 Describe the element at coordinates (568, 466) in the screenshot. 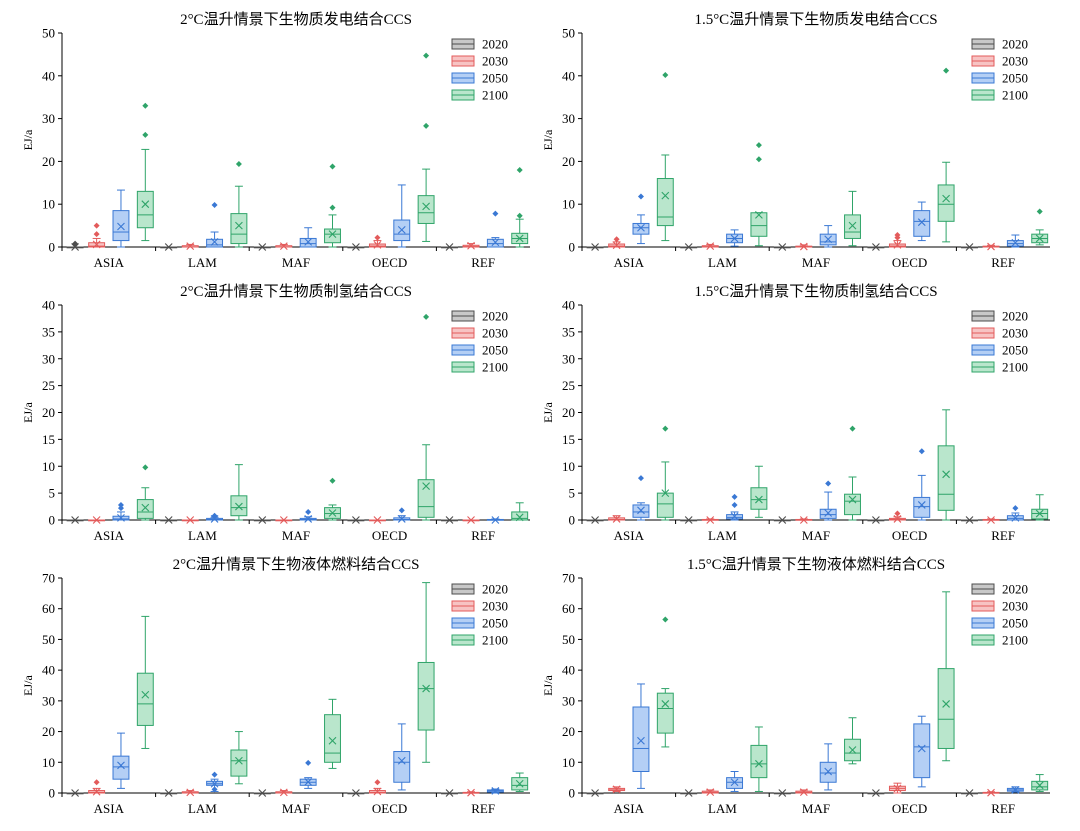

I see `y-tick-label: 10` at that location.